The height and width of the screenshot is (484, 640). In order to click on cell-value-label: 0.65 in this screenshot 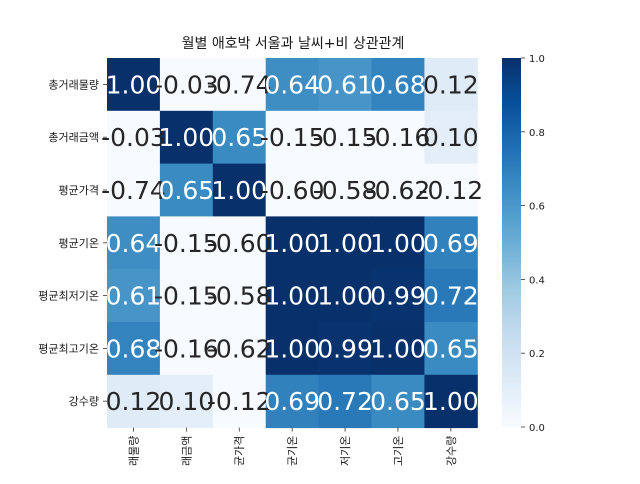, I will do `click(398, 401)`.